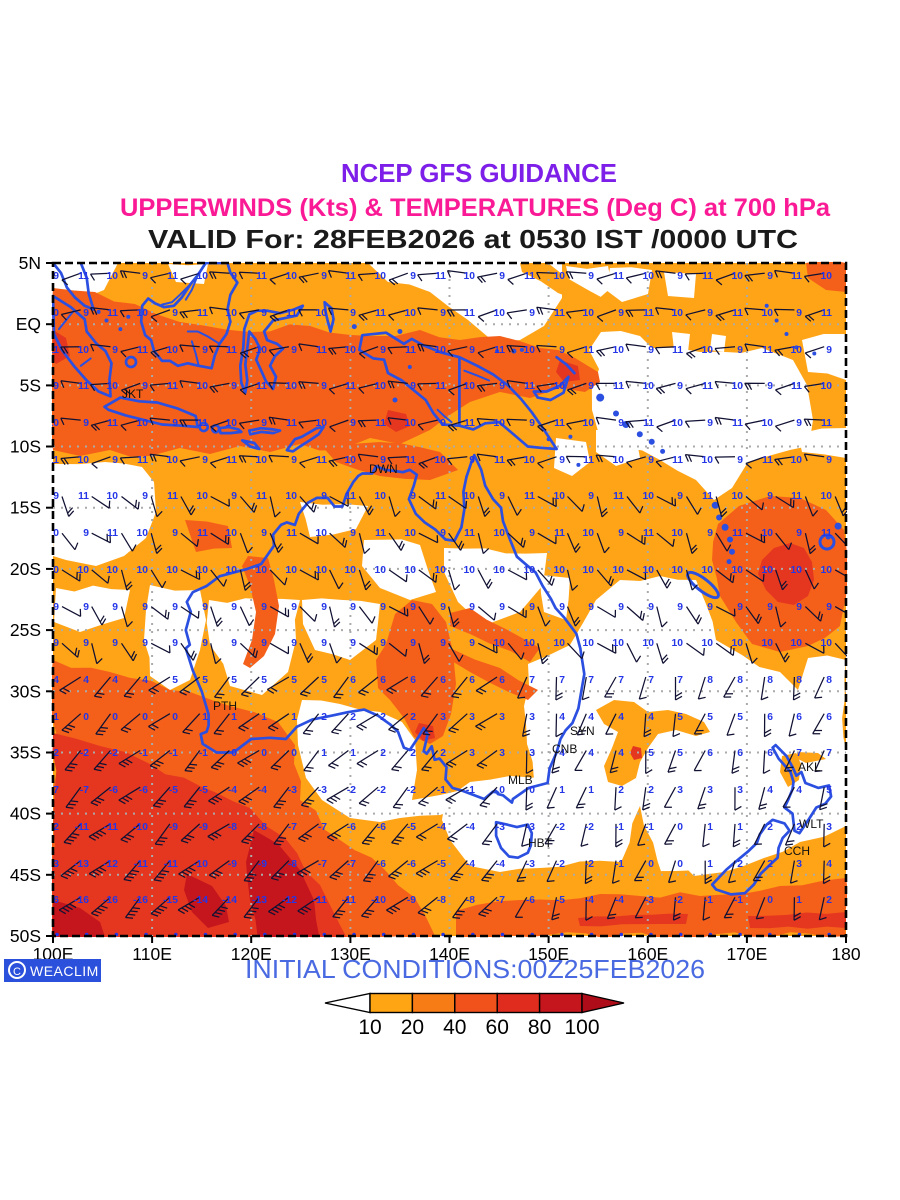 This screenshot has width=900, height=1200. Describe the element at coordinates (479, 173) in the screenshot. I see `svg-text: NCEP GFS GUIDANCE` at that location.